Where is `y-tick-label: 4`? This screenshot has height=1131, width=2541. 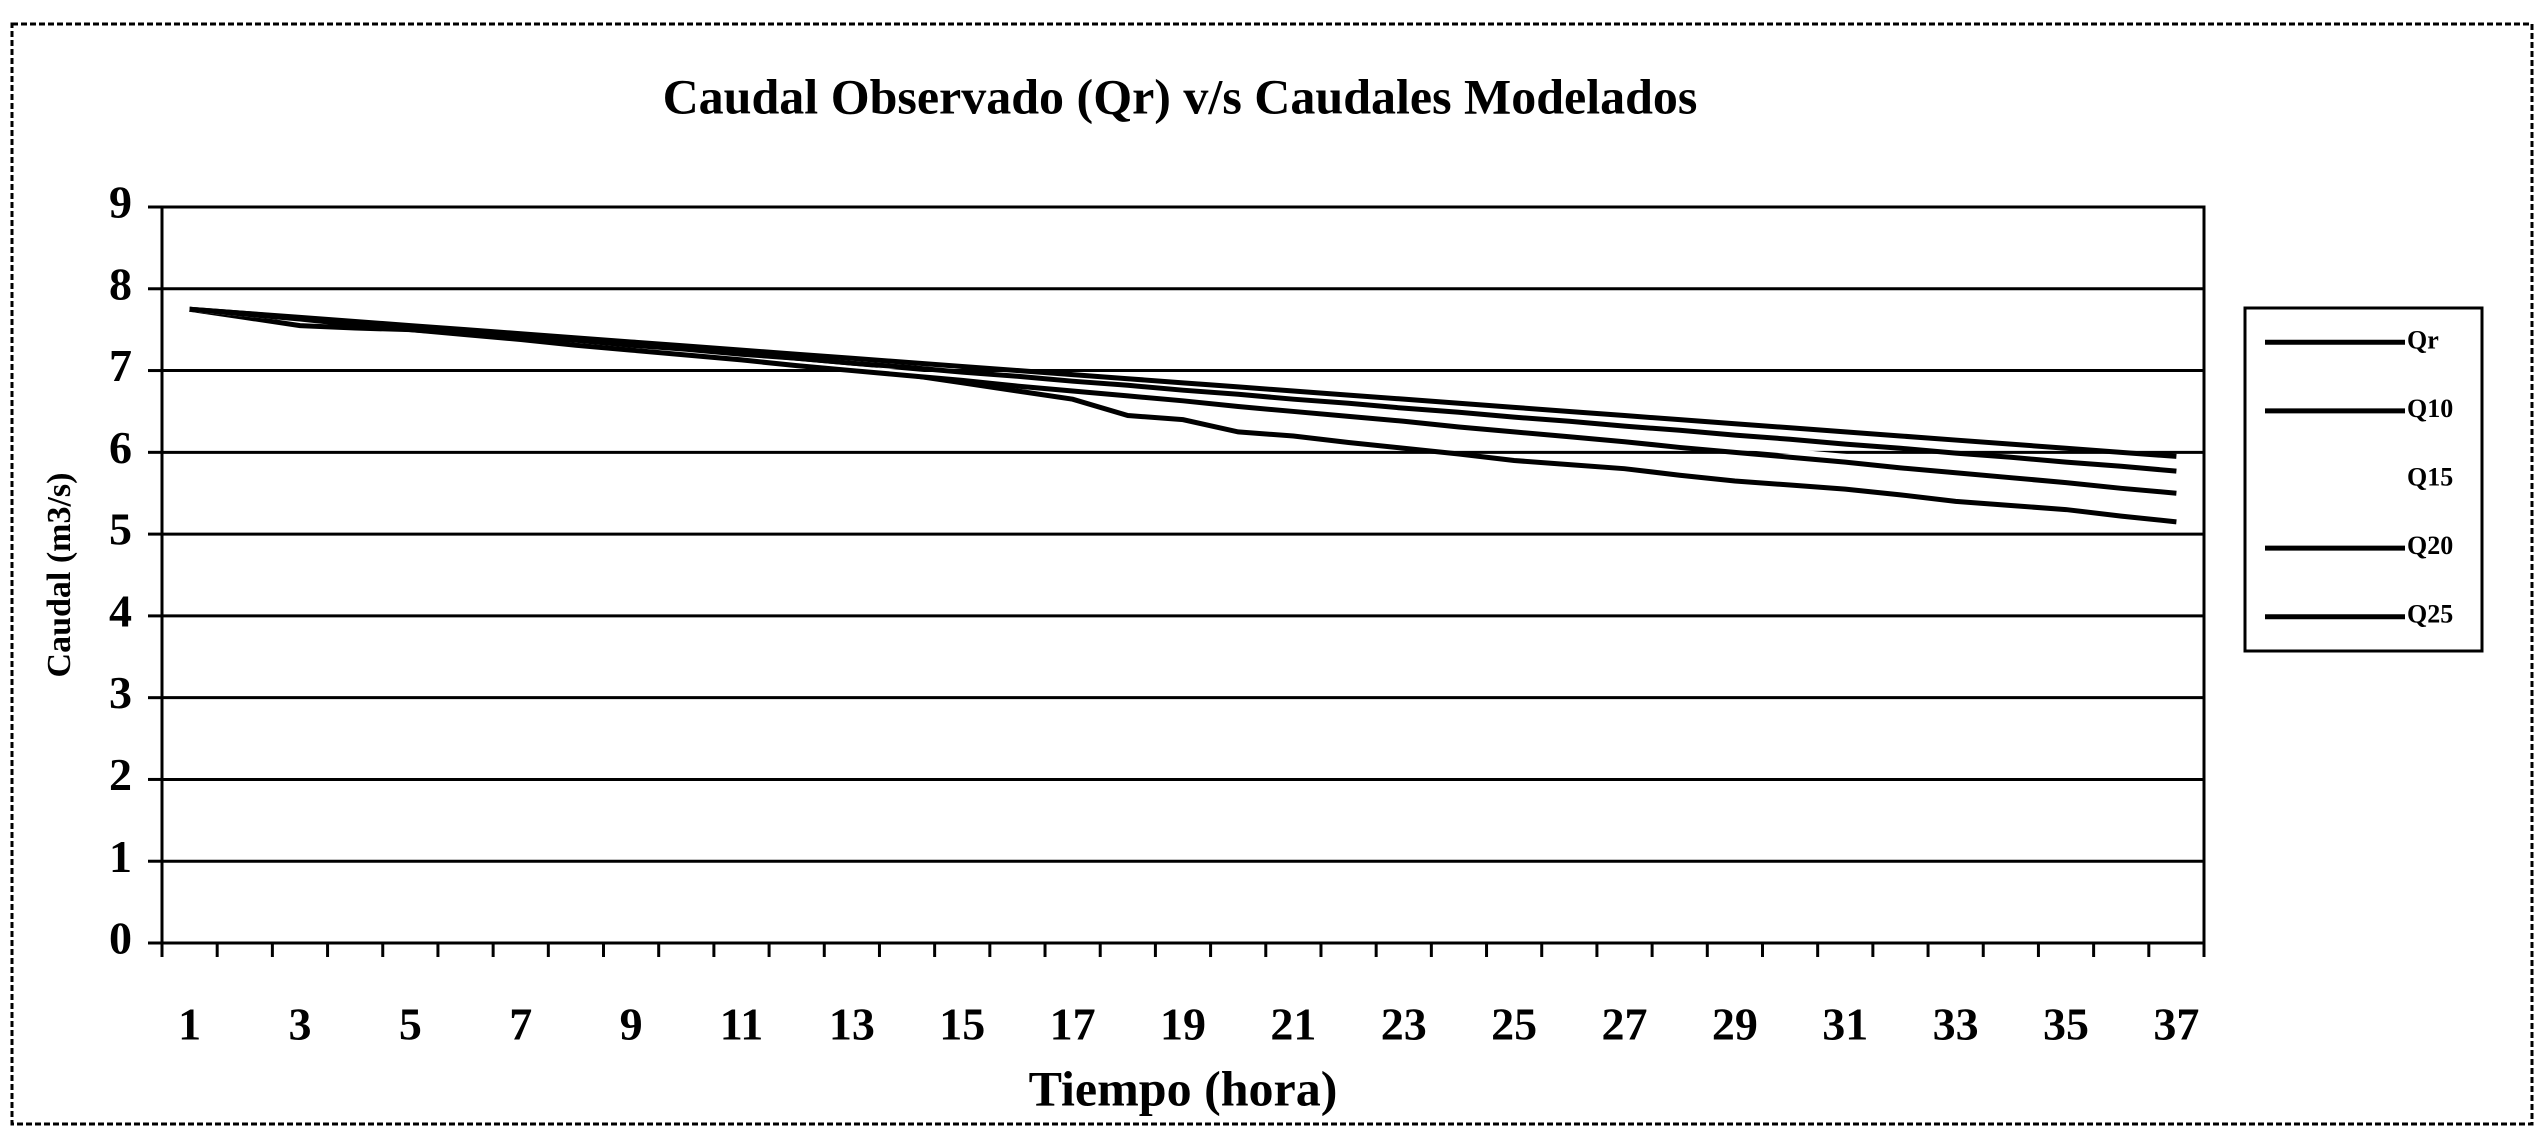
y-tick-label: 4 is located at coordinates (120, 610).